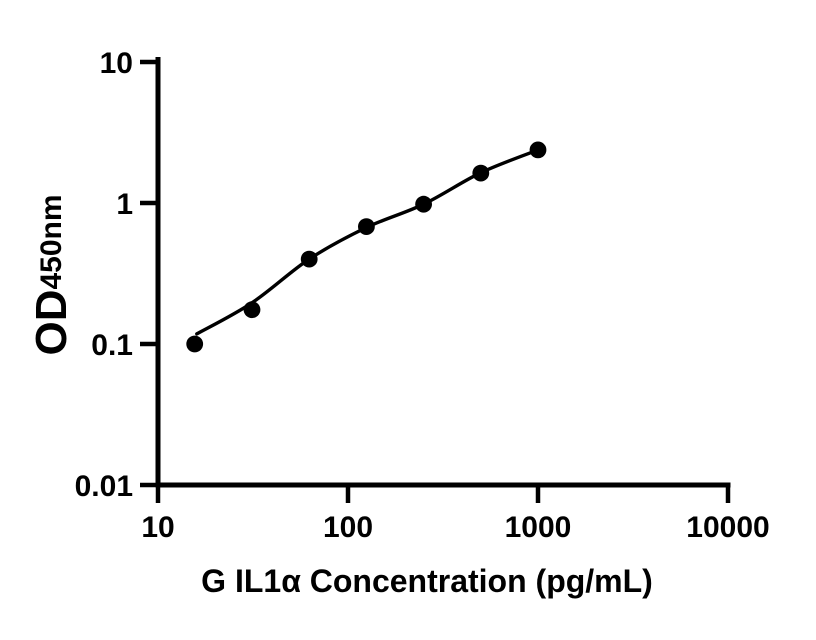 This screenshot has width=816, height=640. I want to click on y-tick-label-10: 10, so click(116, 63).